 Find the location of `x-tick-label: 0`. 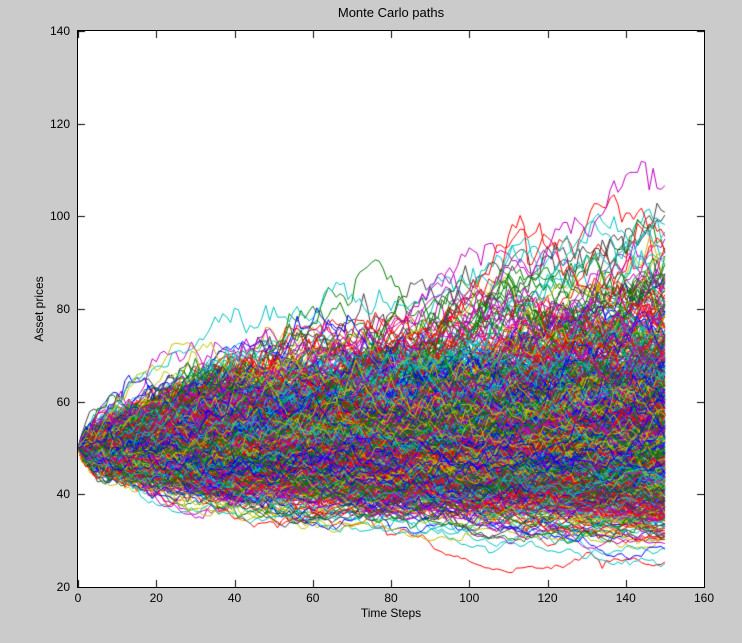

x-tick-label: 0 is located at coordinates (78, 598).